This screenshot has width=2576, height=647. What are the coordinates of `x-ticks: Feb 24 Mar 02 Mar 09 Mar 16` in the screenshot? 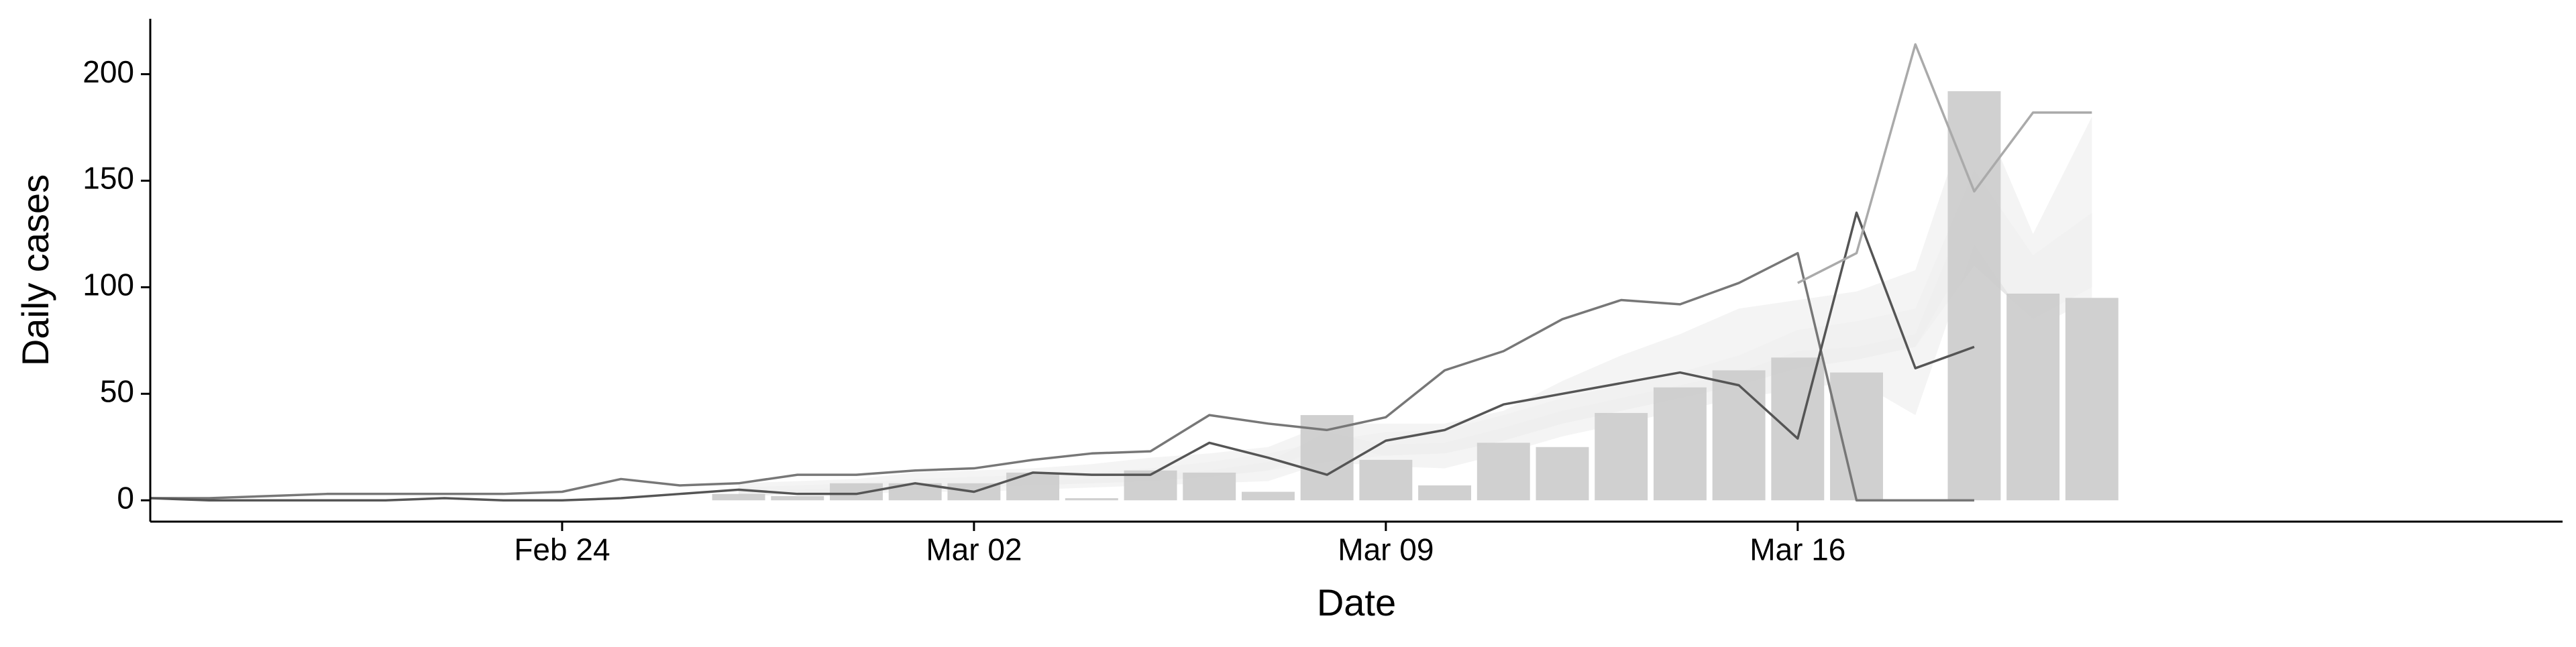 It's located at (1179, 544).